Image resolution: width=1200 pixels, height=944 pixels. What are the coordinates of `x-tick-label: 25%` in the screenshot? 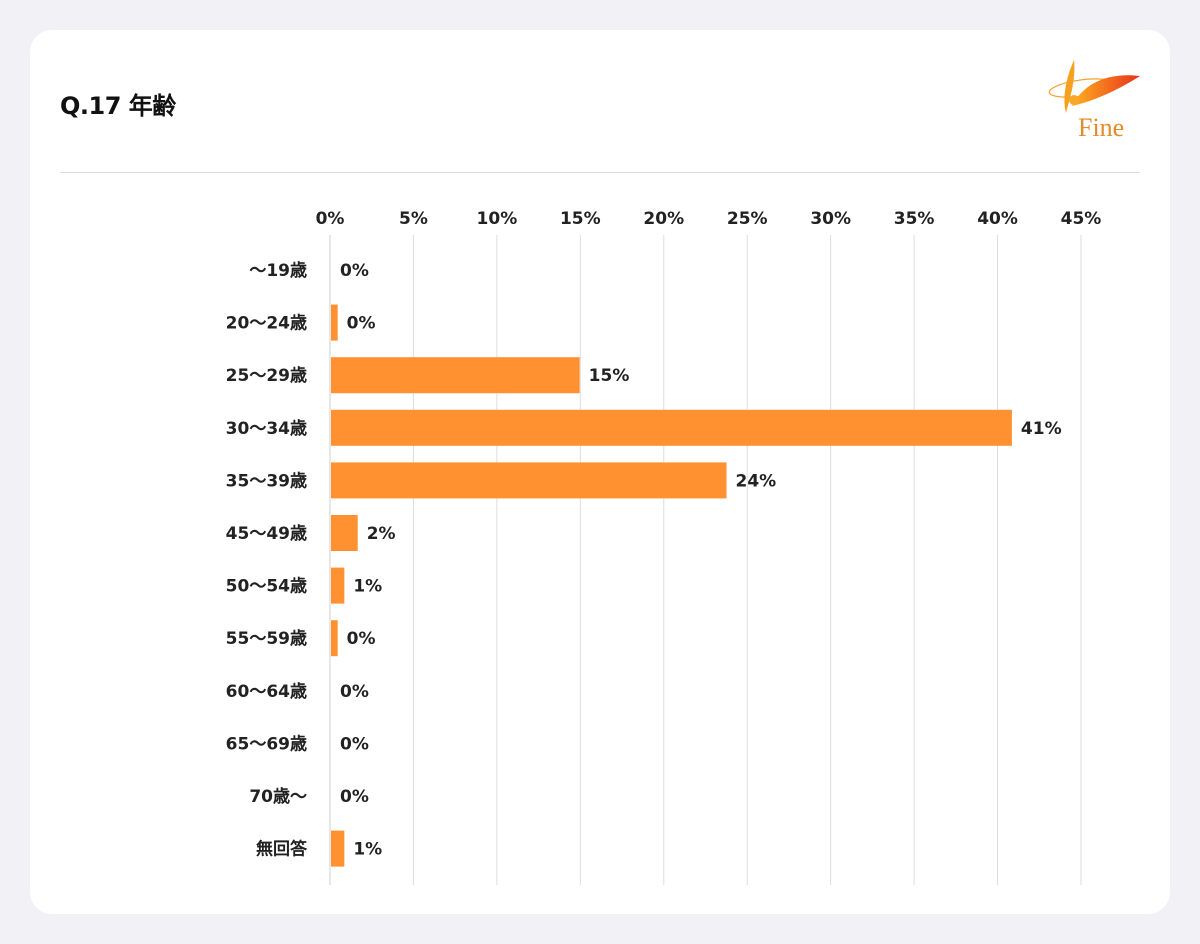 It's located at (747, 219).